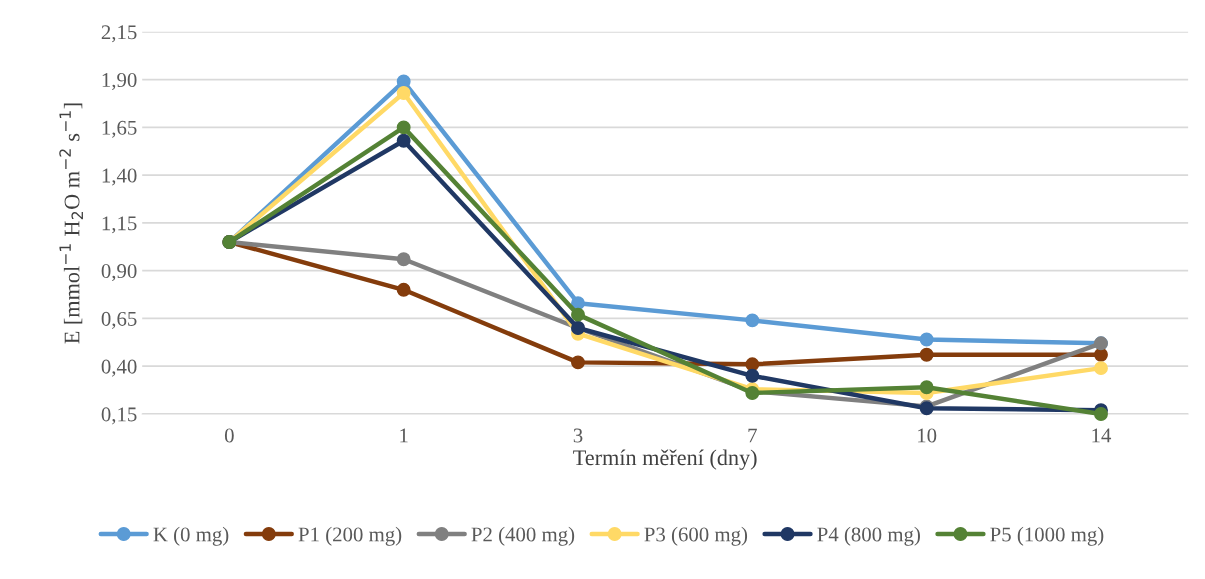 The image size is (1205, 579). I want to click on legend-label: K (0 mg), so click(191, 536).